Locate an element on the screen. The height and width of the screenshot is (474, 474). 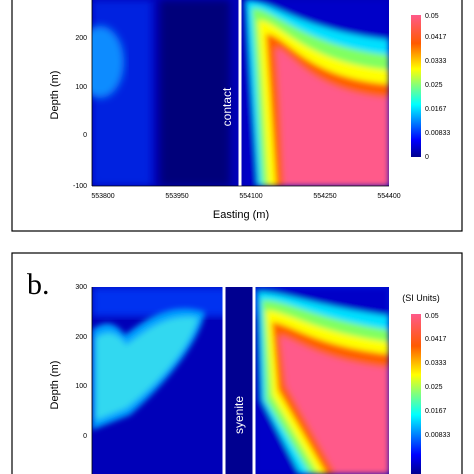
panel-a-xtick: 553950 is located at coordinates (176, 196).